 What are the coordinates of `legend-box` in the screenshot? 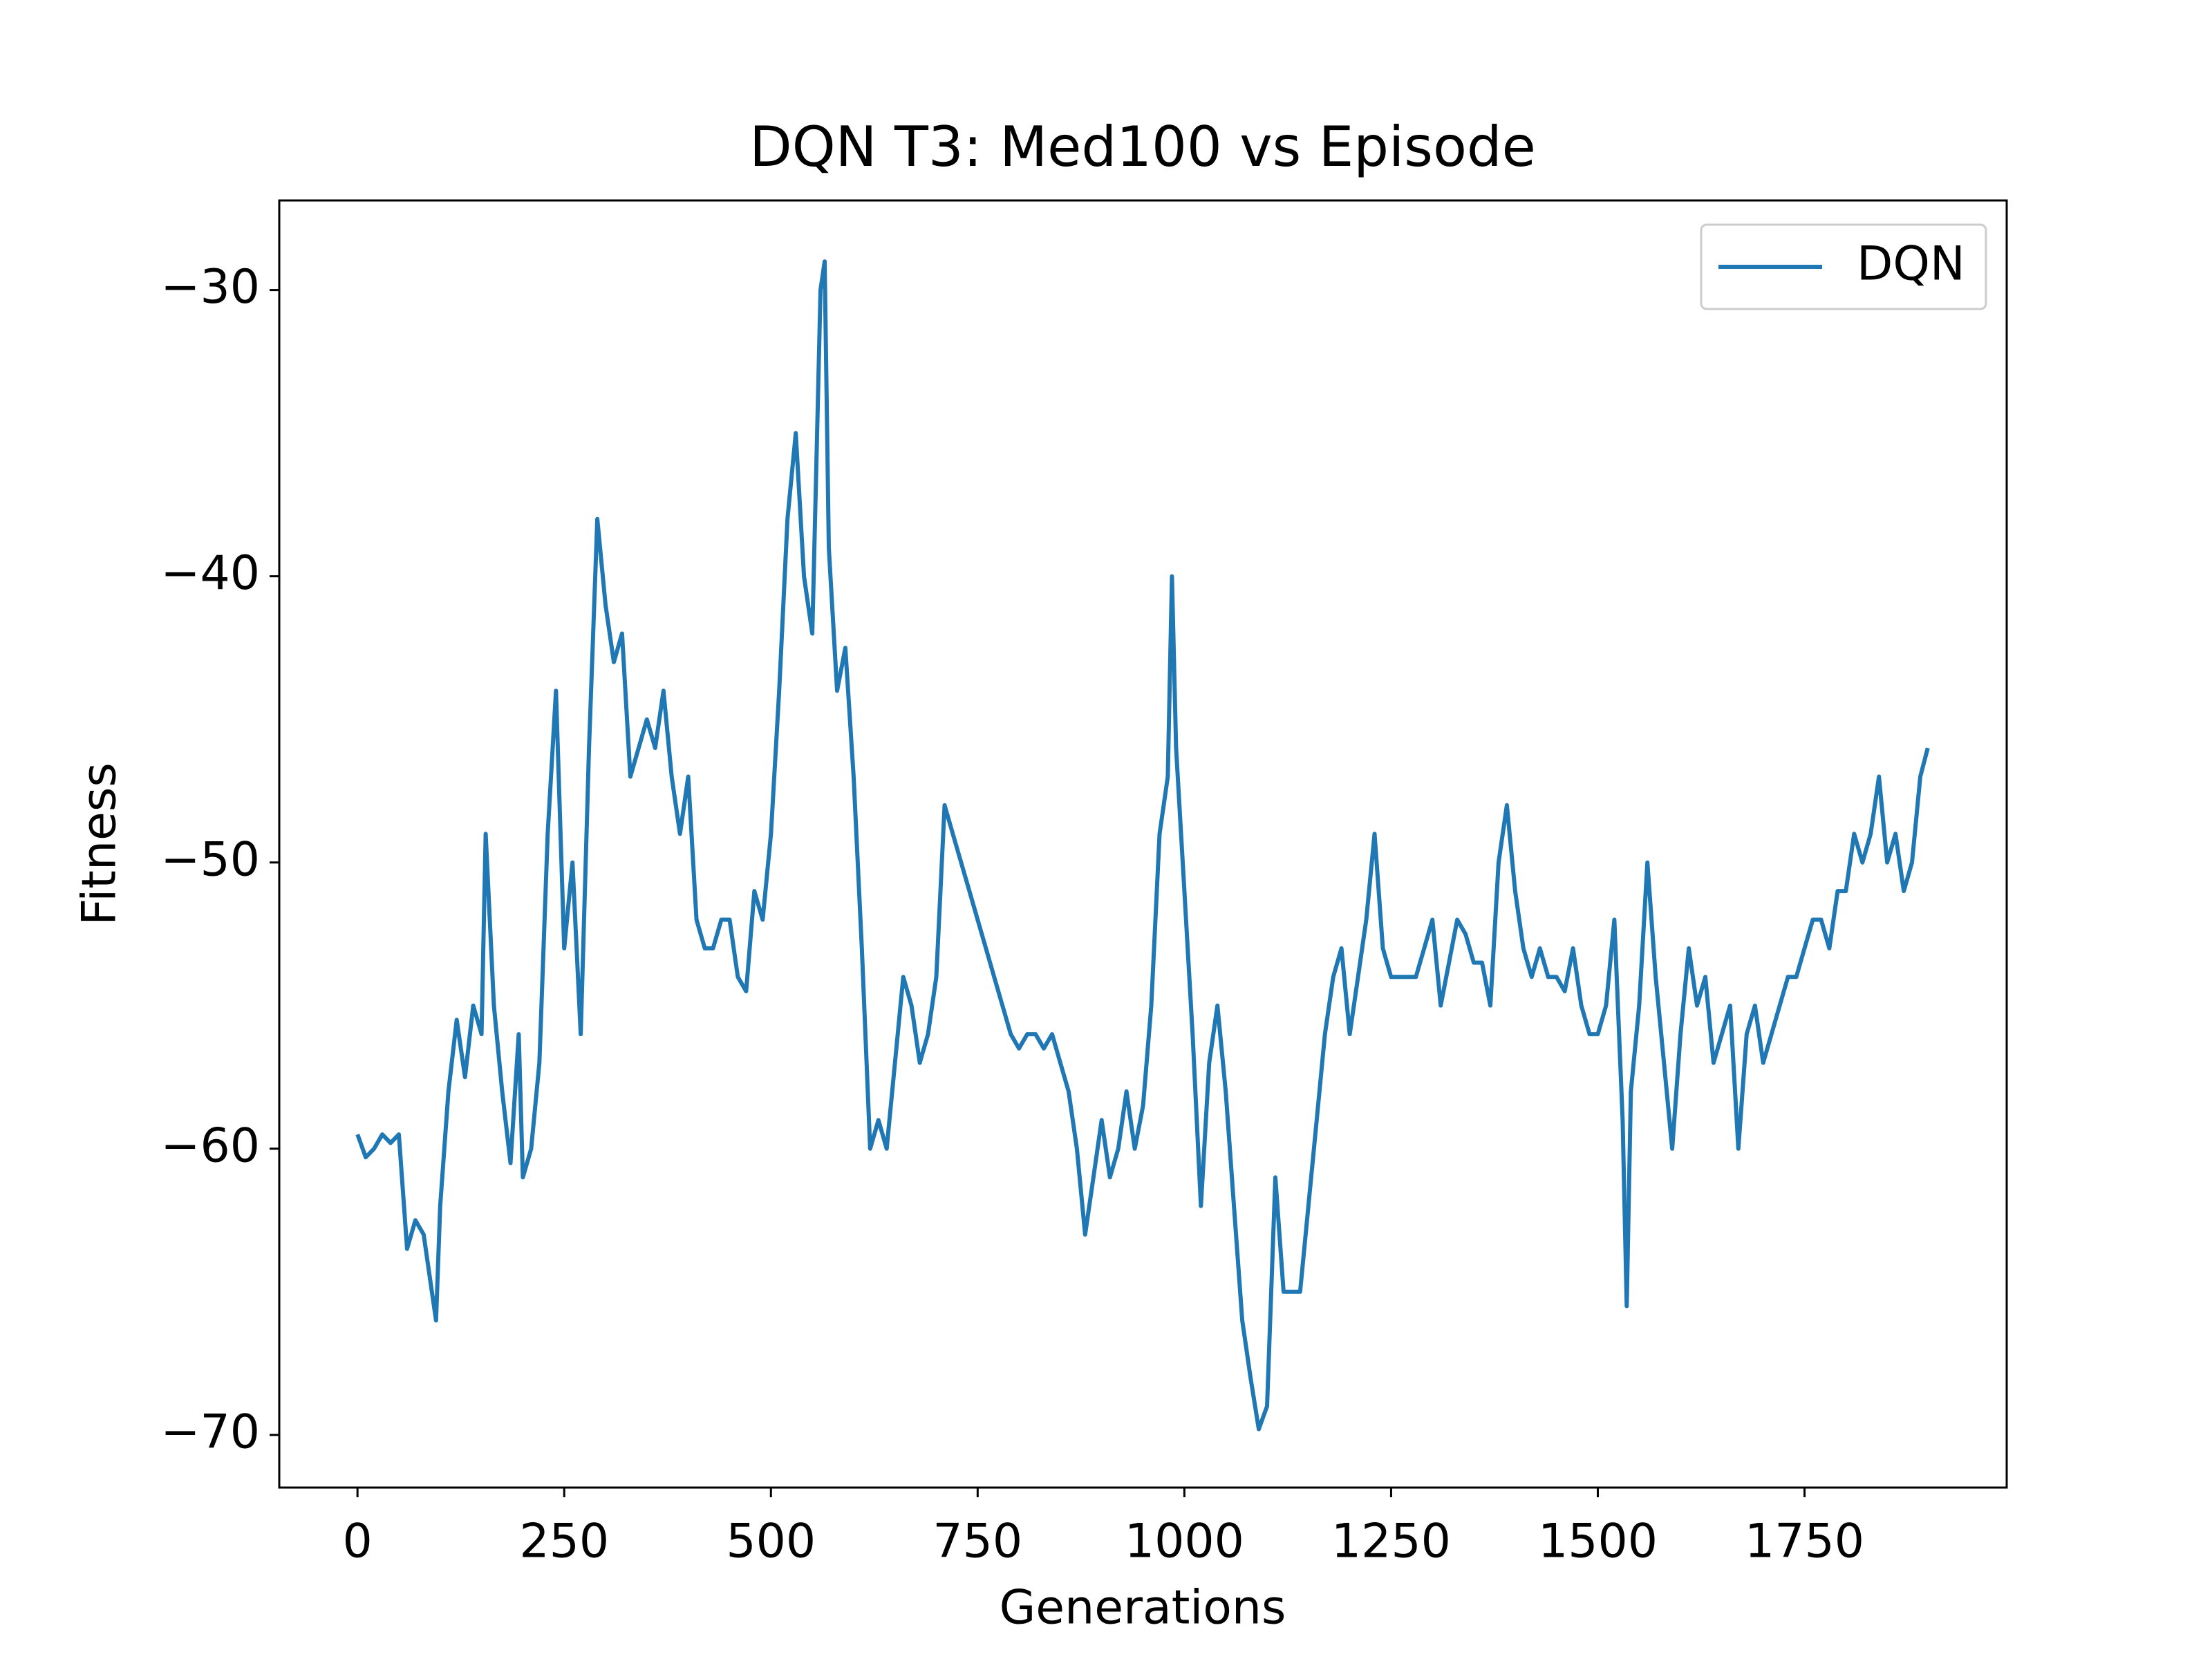 It's located at (1844, 266).